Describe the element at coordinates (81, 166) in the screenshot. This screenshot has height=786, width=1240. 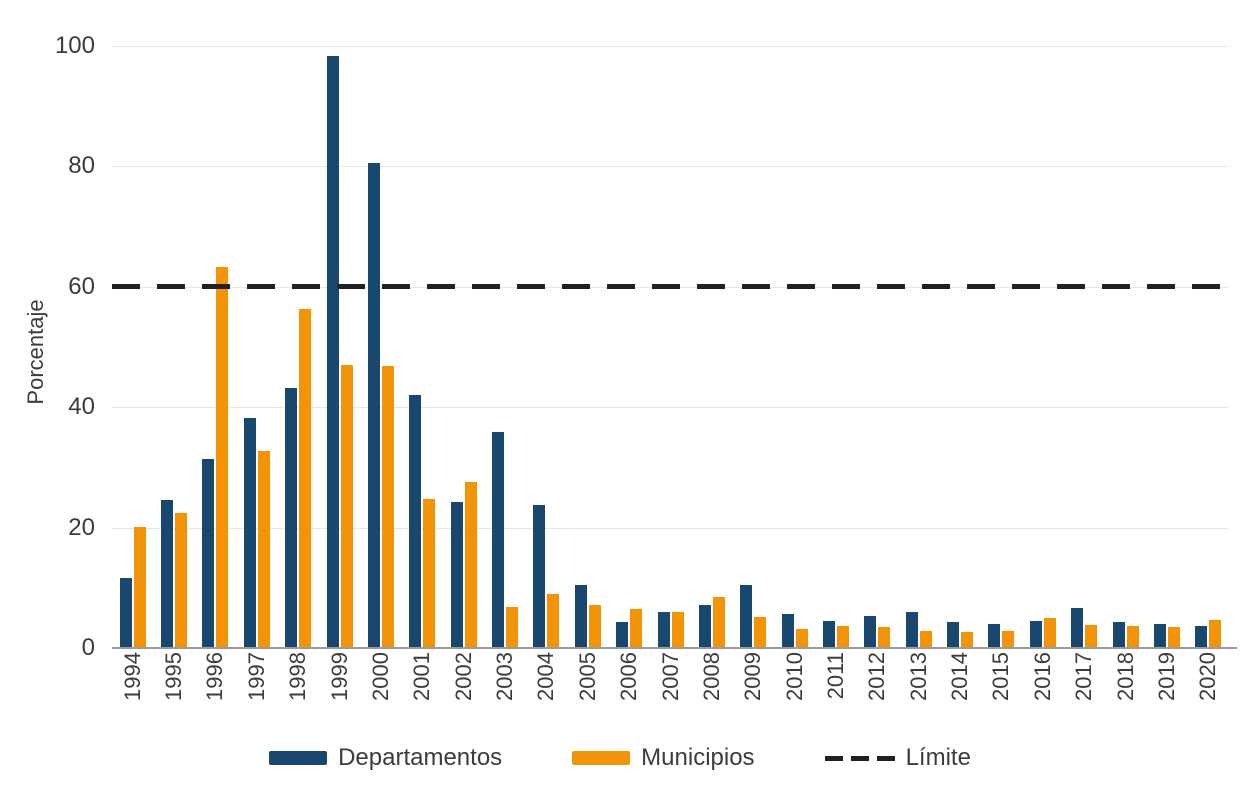
I see `y-tick-label: 80` at that location.